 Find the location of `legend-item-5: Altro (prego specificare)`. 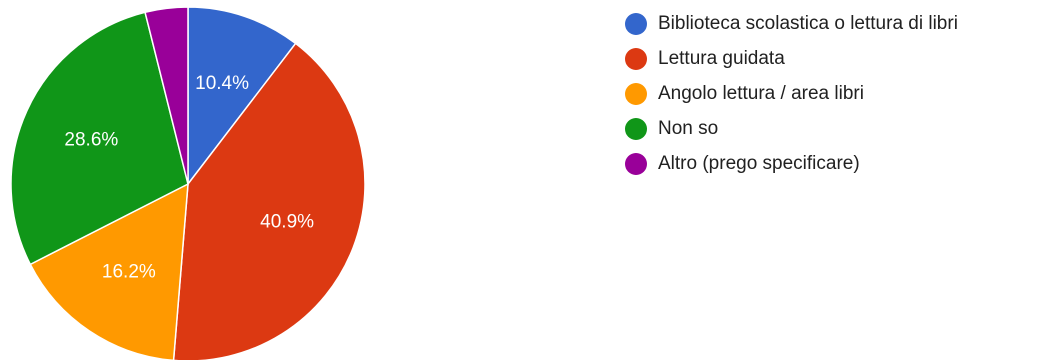

legend-item-5: Altro (prego specificare) is located at coordinates (791, 163).